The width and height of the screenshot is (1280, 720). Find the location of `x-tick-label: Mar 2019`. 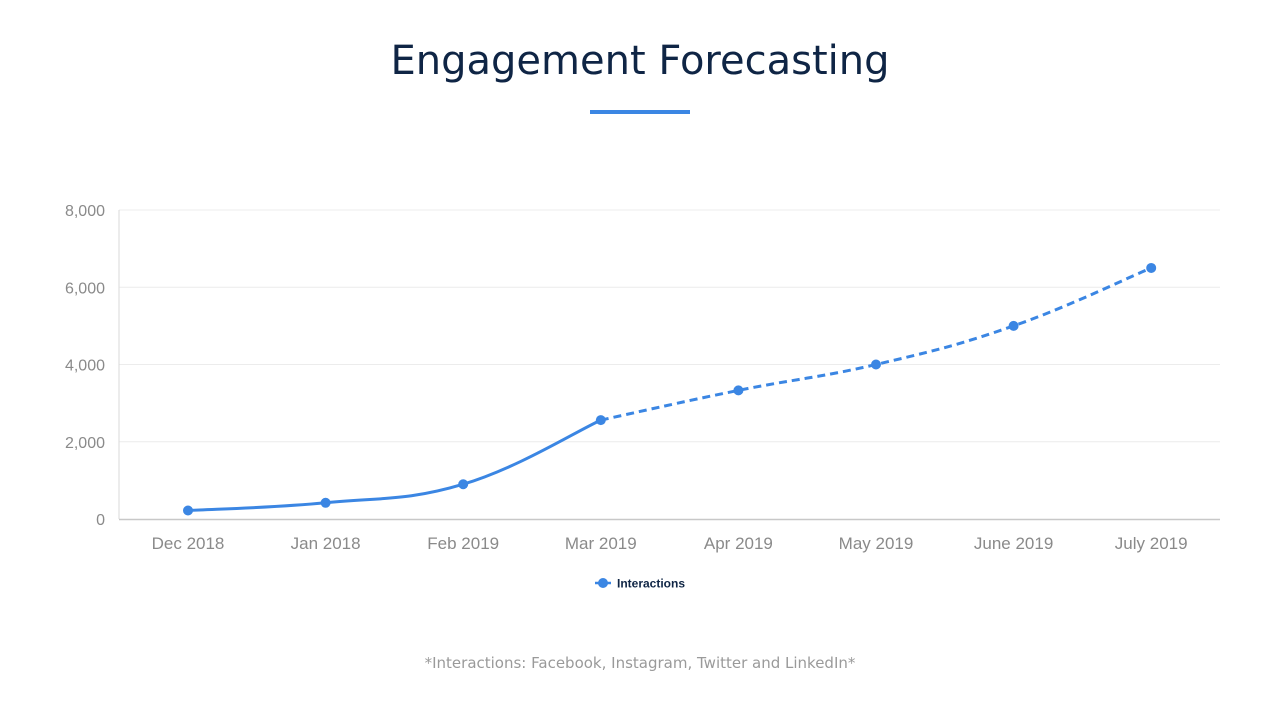

x-tick-label: Mar 2019 is located at coordinates (601, 543).